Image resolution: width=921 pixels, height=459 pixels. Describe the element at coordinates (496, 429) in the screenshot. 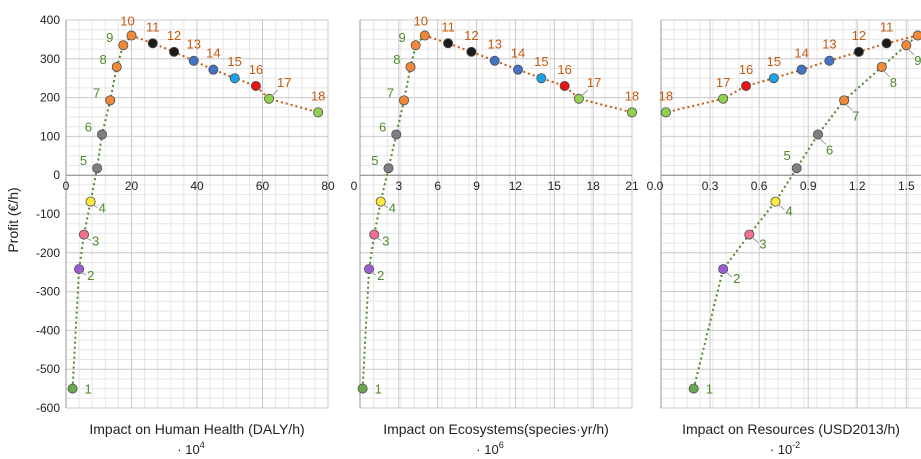

I see `x-axis-label: Impact on Ecosystems(species·yr/h)` at that location.